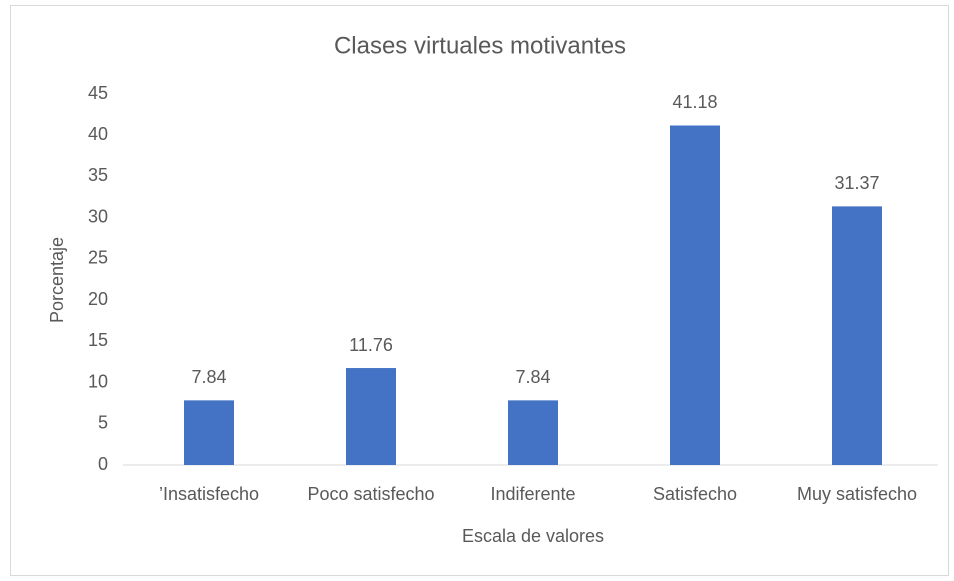 Image resolution: width=954 pixels, height=581 pixels. I want to click on y-tick-label: 0, so click(103, 464).